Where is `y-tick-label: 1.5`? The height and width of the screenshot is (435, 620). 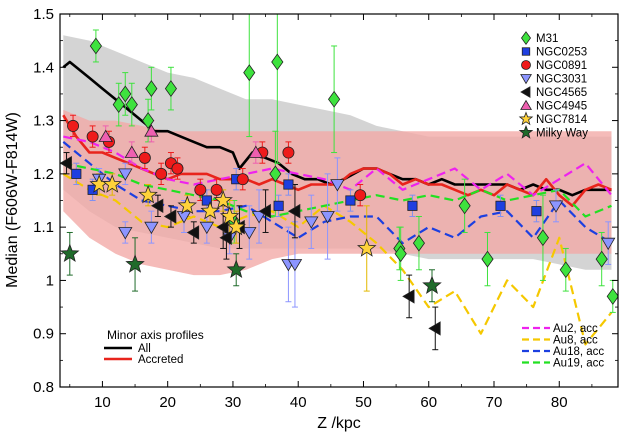 y-tick-label: 1.5 is located at coordinates (43, 14).